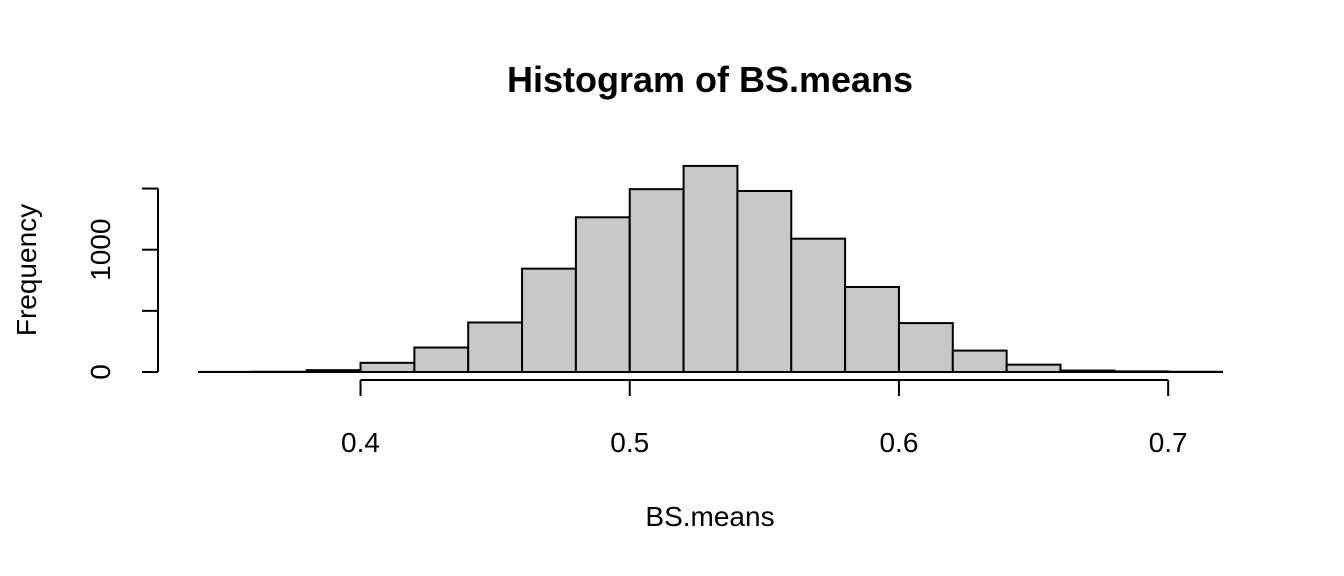 This screenshot has height=576, width=1344. I want to click on y-tick-label: 0, so click(100, 372).